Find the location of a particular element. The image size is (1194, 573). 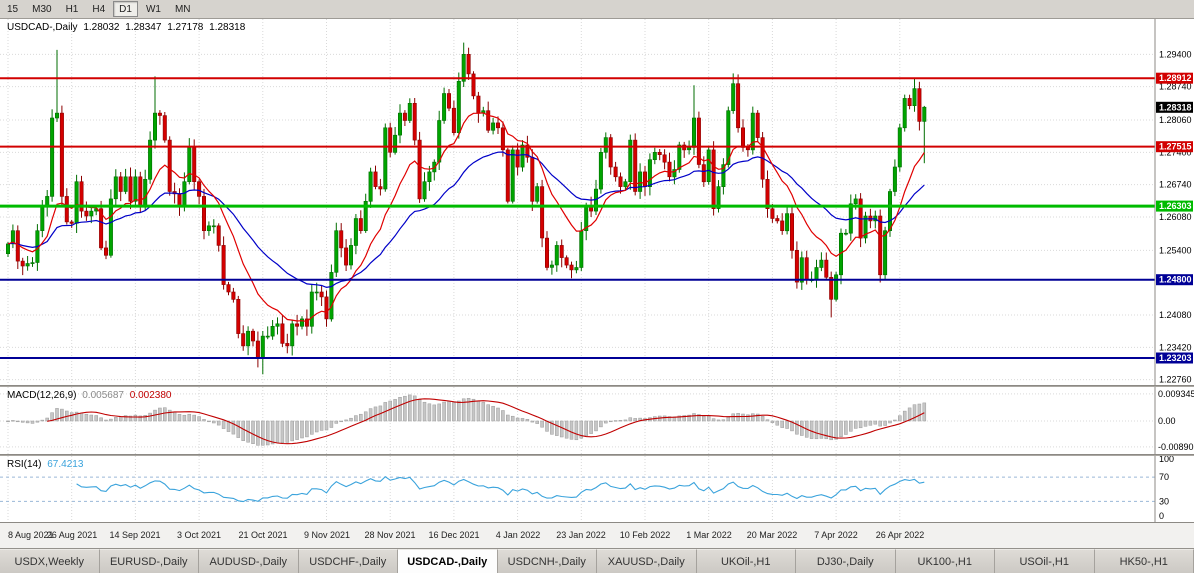

macd-signal-line is located at coordinates (486, 421).